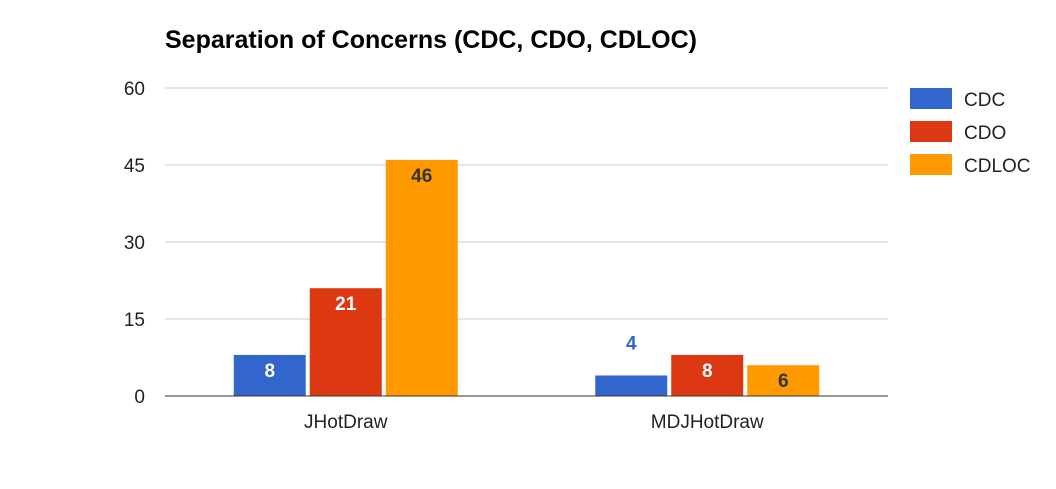  What do you see at coordinates (346, 304) in the screenshot?
I see `bar-value-label: 21` at bounding box center [346, 304].